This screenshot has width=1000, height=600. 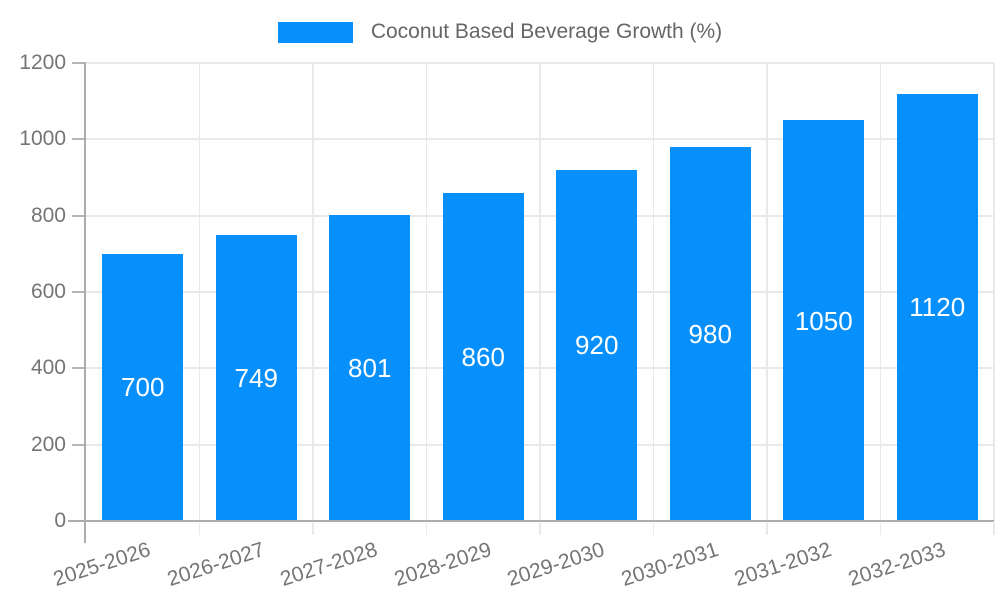 What do you see at coordinates (48, 444) in the screenshot?
I see `y-axis-label: 200` at bounding box center [48, 444].